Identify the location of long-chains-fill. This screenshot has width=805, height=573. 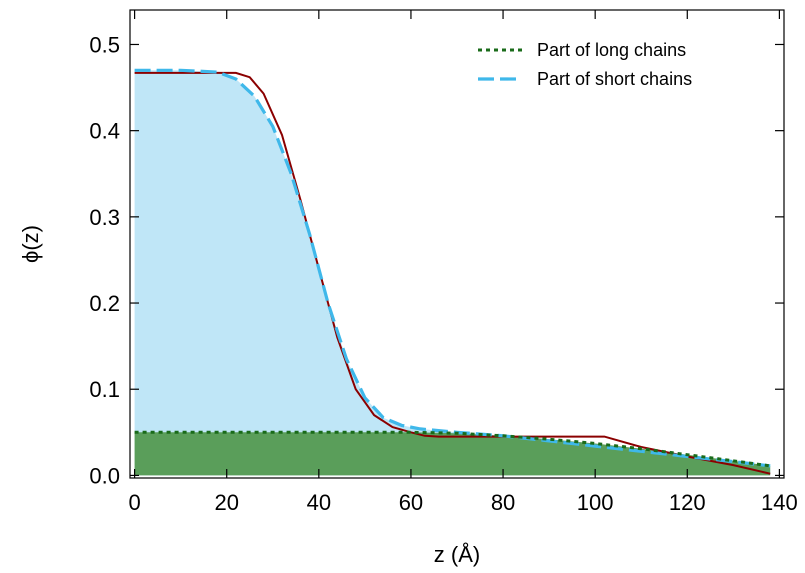
(452, 454).